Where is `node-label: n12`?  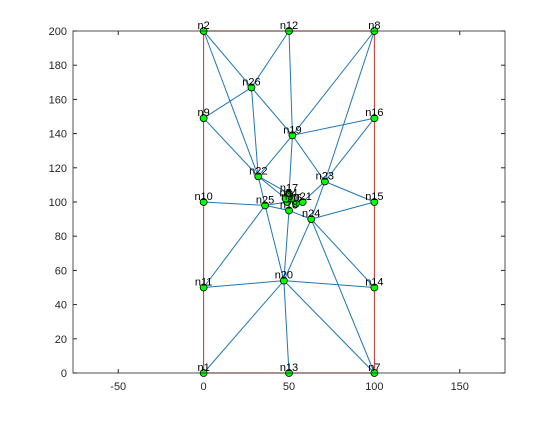
node-label: n12 is located at coordinates (289, 26).